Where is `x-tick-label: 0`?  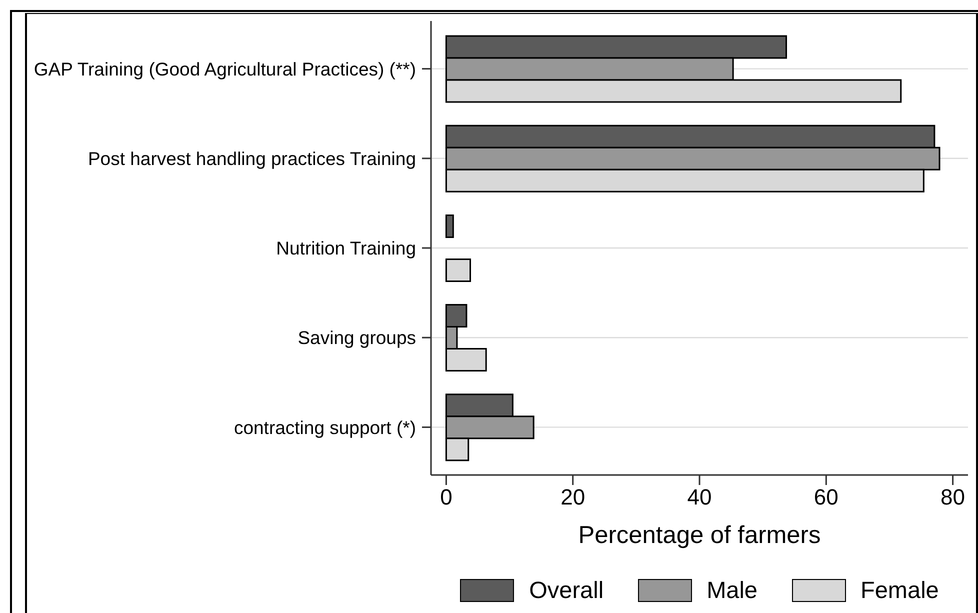
x-tick-label: 0 is located at coordinates (446, 497).